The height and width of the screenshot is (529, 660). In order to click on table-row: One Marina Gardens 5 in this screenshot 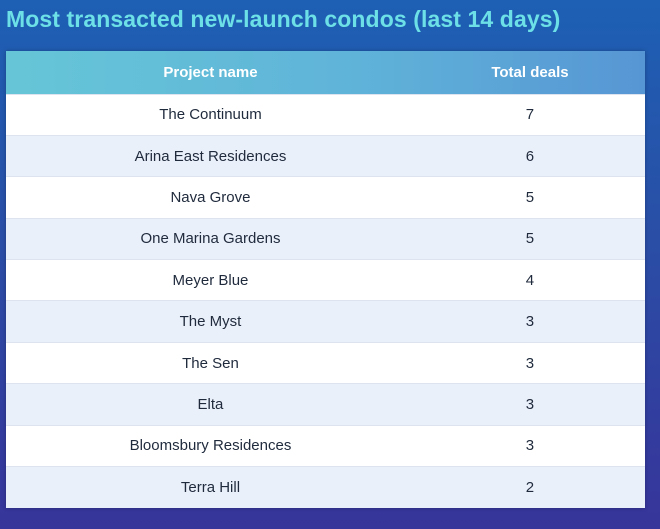, I will do `click(325, 238)`.